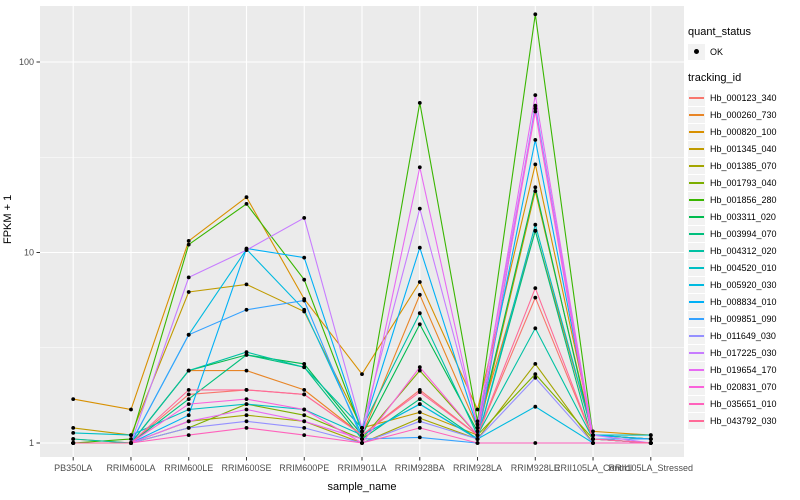 The image size is (800, 500). I want to click on legend-item-Hb_011649_030: Hb_011649_030, so click(743, 335).